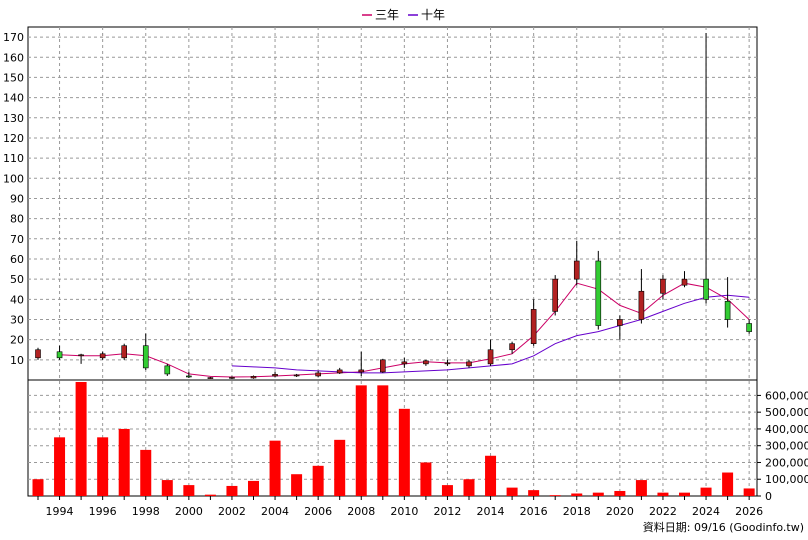 The image size is (808, 540). I want to click on legend-ma10-label: 十年, so click(433, 15).